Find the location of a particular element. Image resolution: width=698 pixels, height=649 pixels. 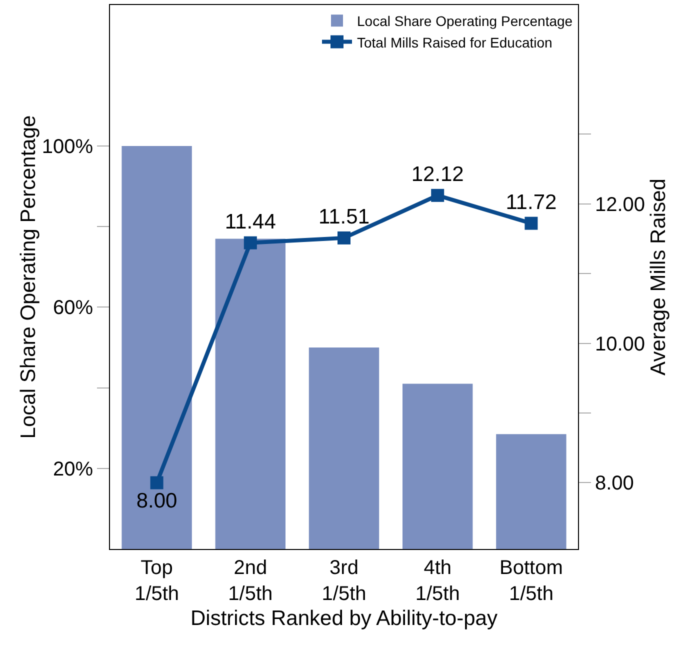

y-tick-label: 100% is located at coordinates (68, 147).